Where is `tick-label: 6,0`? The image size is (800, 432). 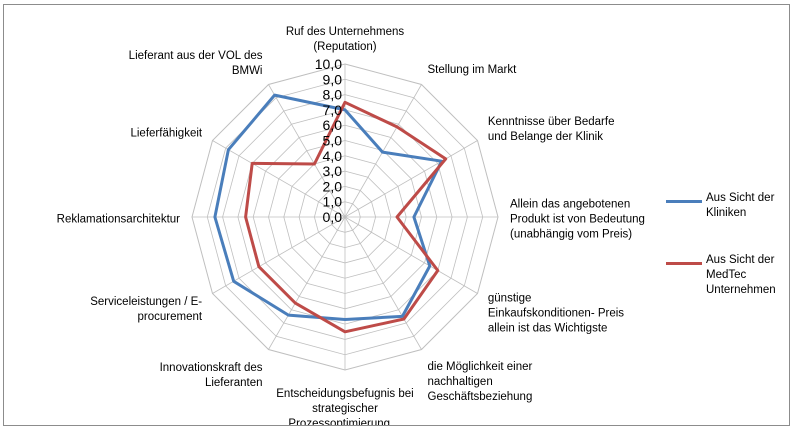 tick-label: 6,0 is located at coordinates (333, 125).